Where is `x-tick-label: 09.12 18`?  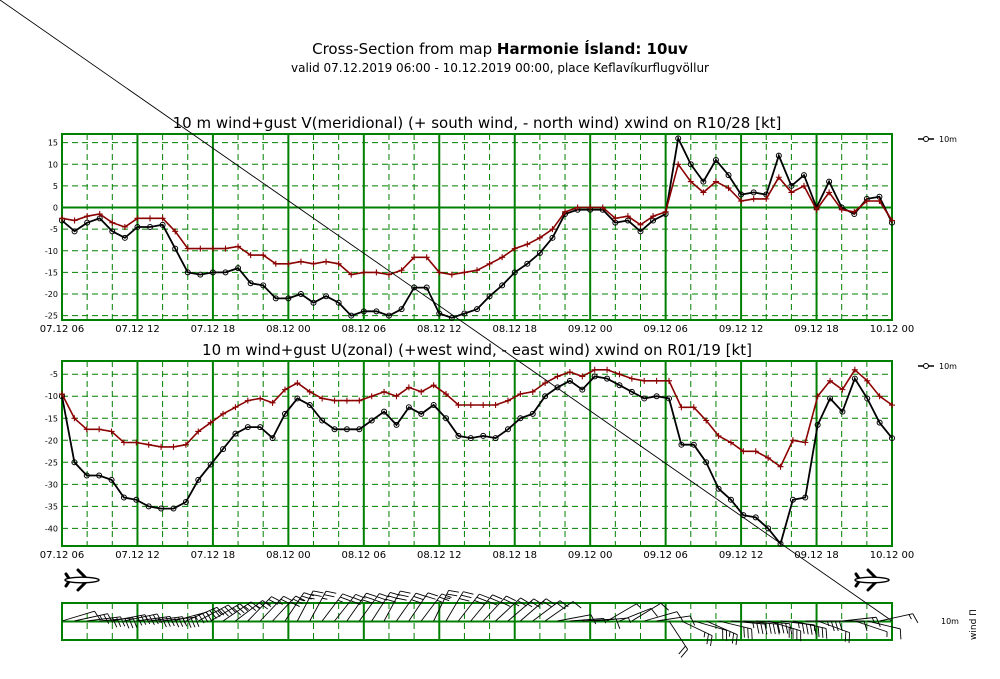
x-tick-label: 09.12 18 is located at coordinates (816, 329).